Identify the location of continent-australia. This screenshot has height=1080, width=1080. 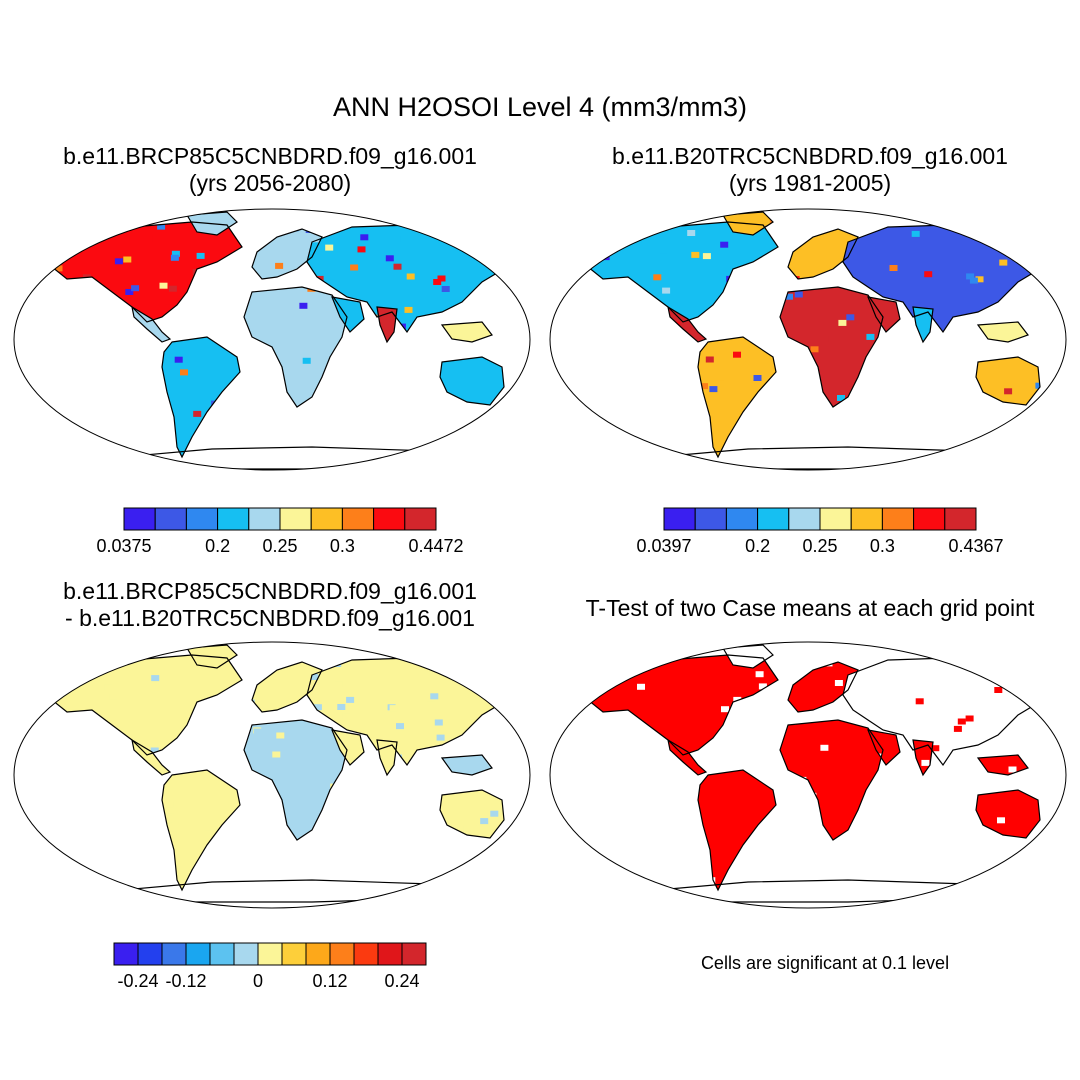
(1008, 381).